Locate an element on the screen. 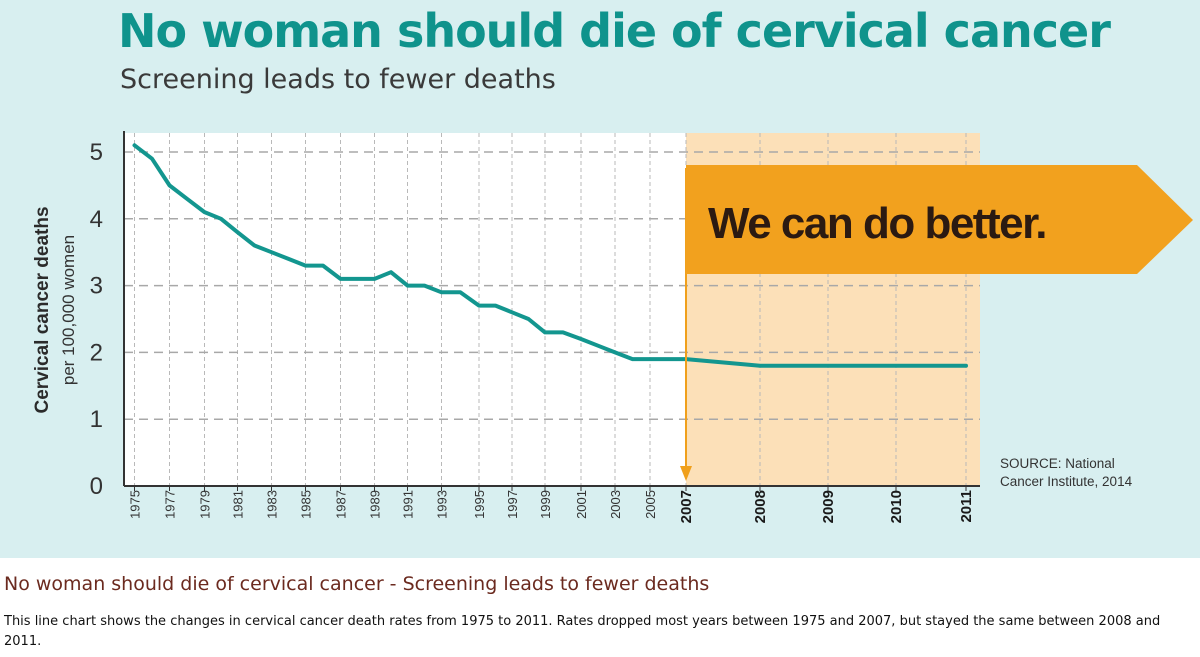  data-point-1990 is located at coordinates (391, 272).